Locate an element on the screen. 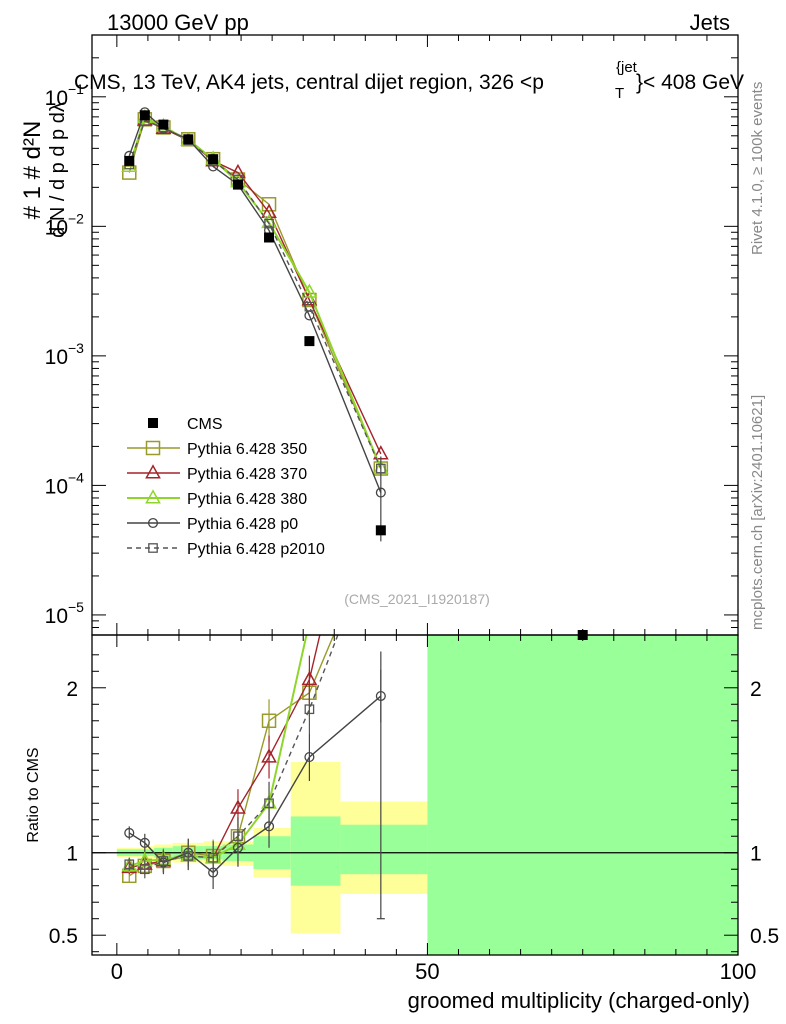 This screenshot has height=1024, width=786. main-line-p370 is located at coordinates (255, 287).